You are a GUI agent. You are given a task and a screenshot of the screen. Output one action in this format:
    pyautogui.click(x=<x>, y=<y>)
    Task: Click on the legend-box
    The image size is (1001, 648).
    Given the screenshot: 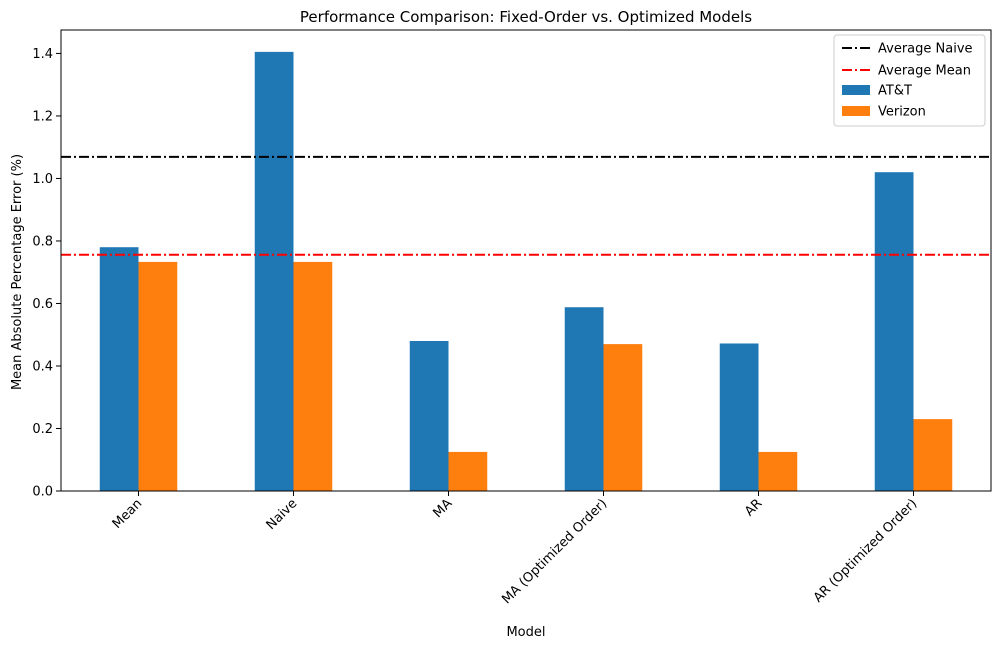 What is the action you would take?
    pyautogui.click(x=909, y=80)
    